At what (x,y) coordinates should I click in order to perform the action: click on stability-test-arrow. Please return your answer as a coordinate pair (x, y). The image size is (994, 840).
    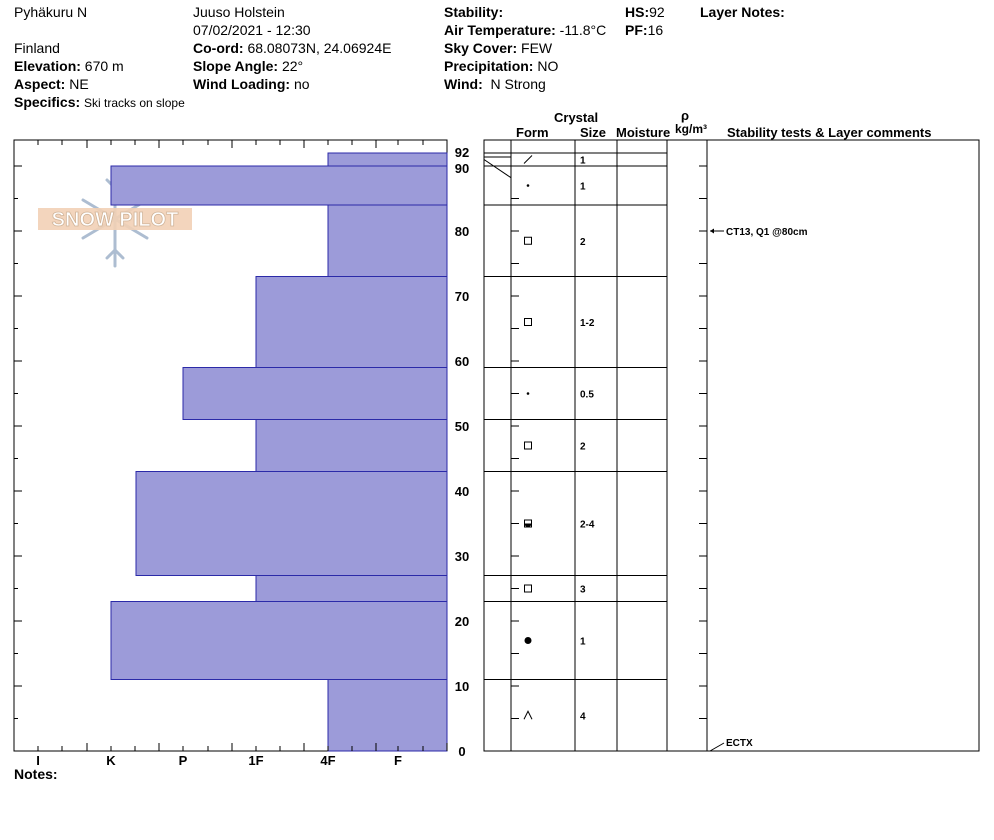
    Looking at the image, I should click on (712, 231).